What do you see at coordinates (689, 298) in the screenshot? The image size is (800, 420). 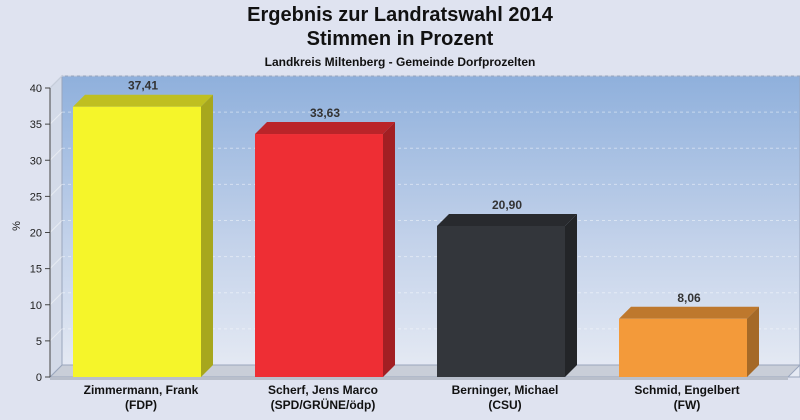 I see `bar-value-label: 8,06` at bounding box center [689, 298].